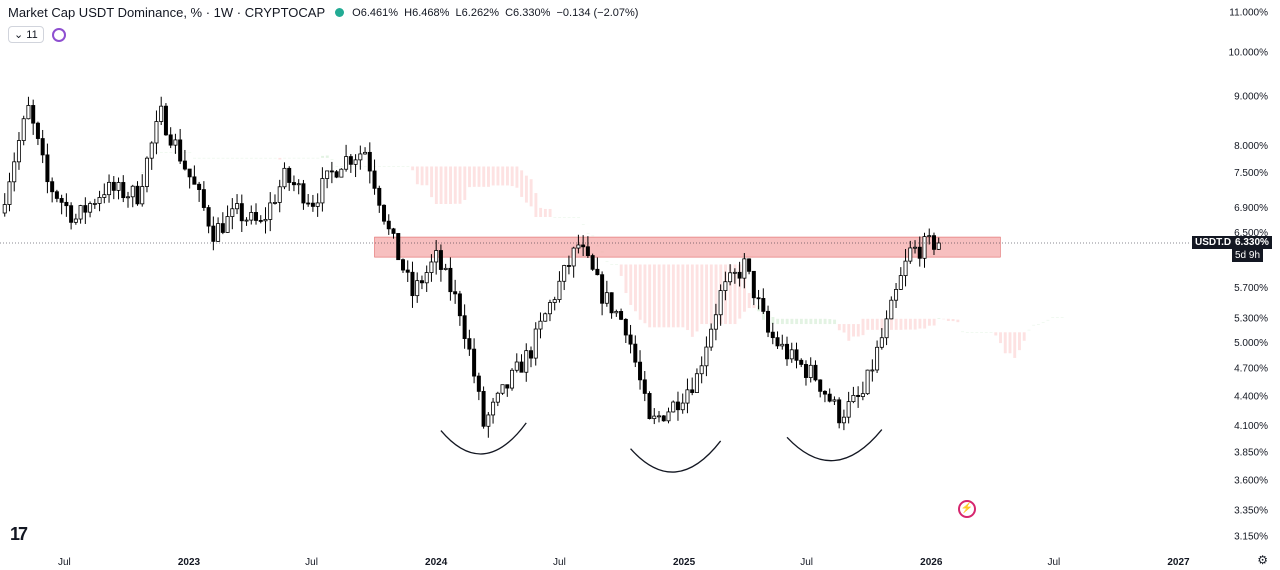 The height and width of the screenshot is (570, 1280). I want to click on pattern-arcs, so click(661, 447).